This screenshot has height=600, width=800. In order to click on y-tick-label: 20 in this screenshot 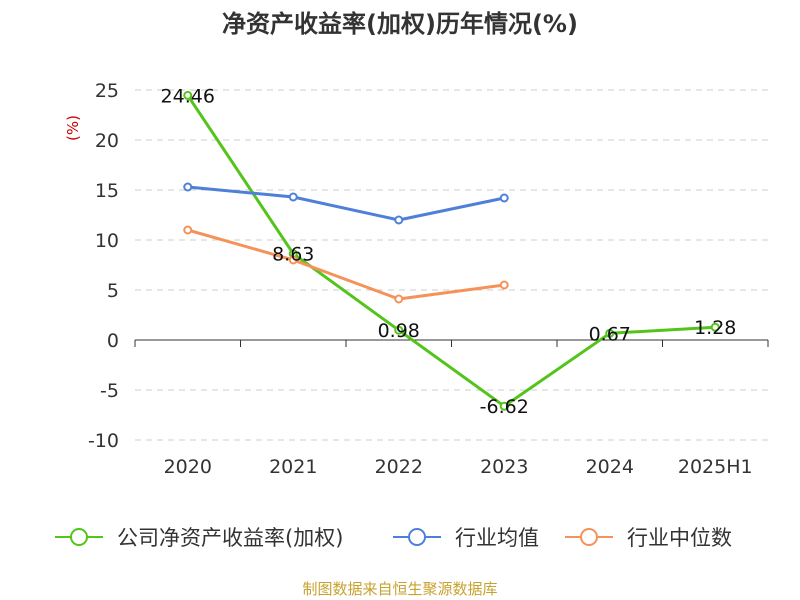, I will do `click(107, 141)`.